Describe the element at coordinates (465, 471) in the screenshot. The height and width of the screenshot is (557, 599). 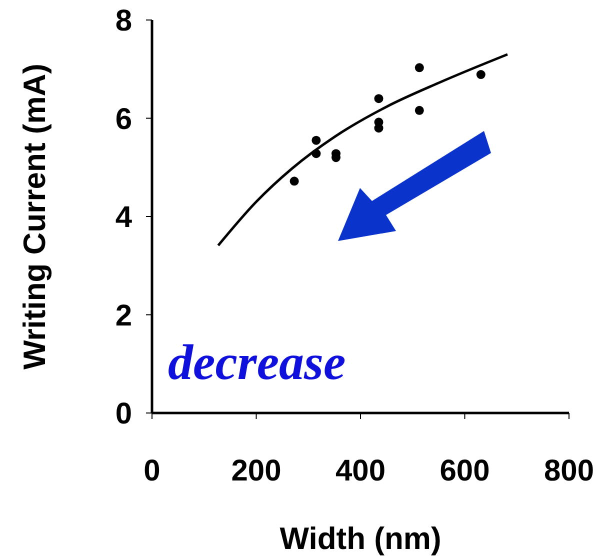
I see `x-tick-label: 600` at that location.